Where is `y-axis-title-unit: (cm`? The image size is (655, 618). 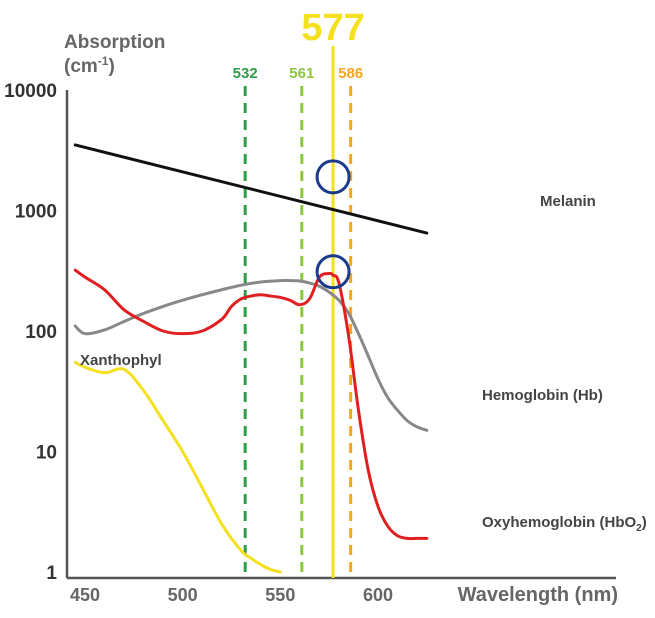 y-axis-title-unit: (cm is located at coordinates (81, 66).